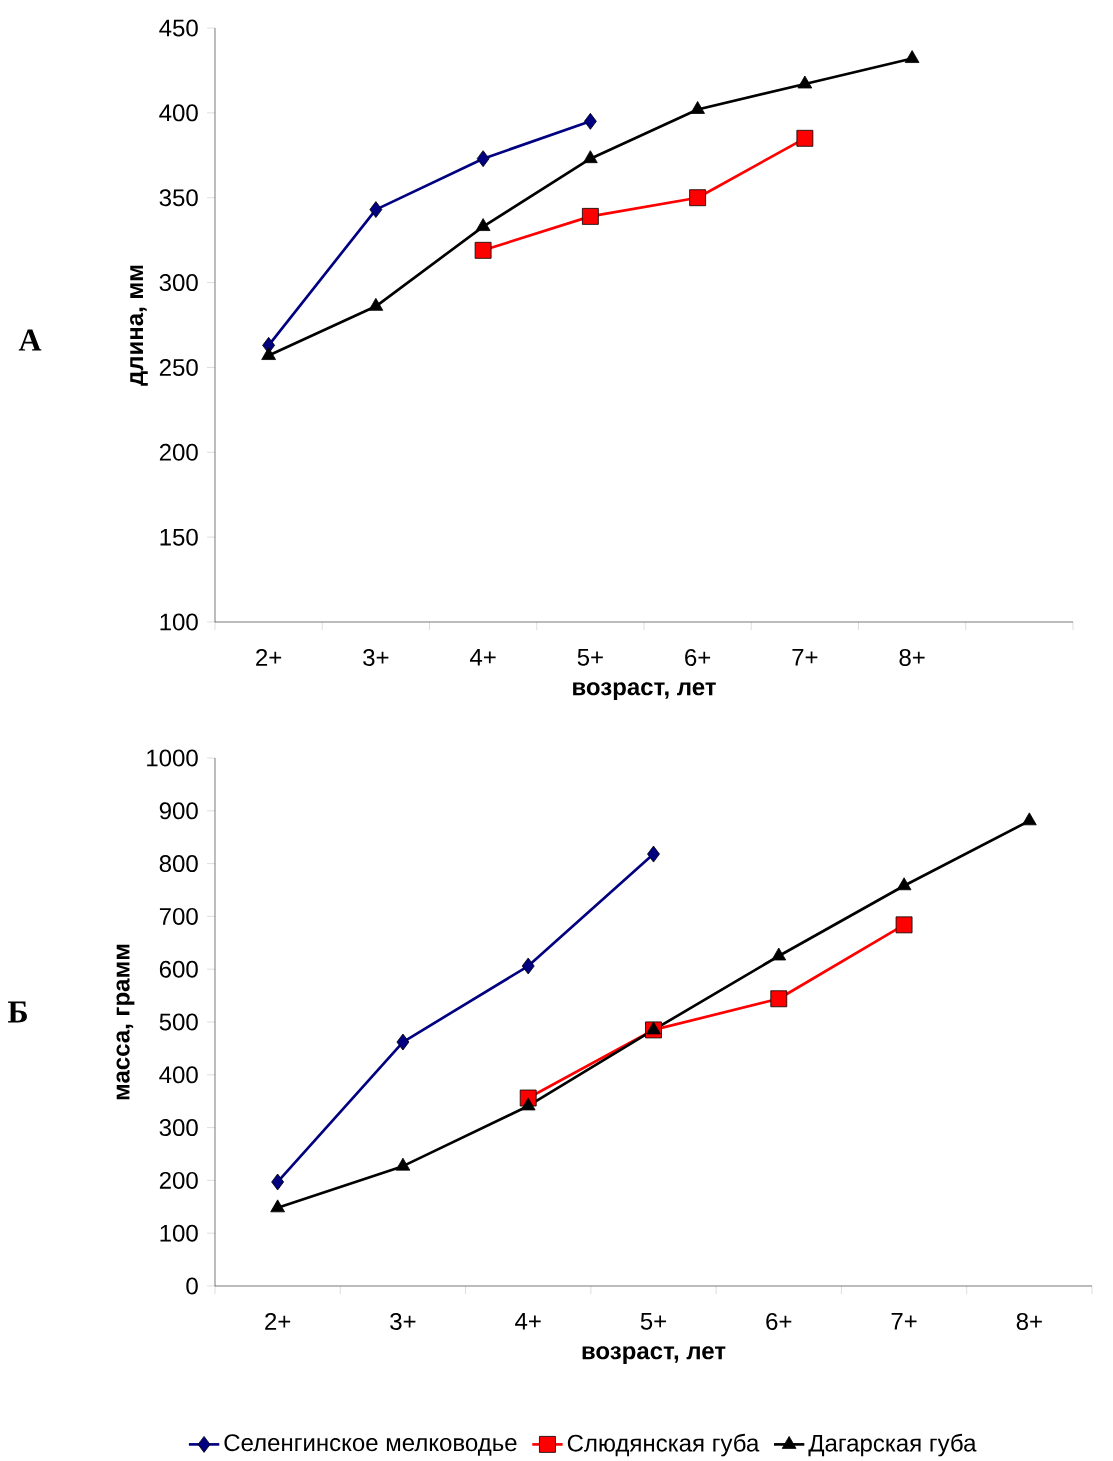 This screenshot has height=1461, width=1113. Describe the element at coordinates (125, 1022) in the screenshot. I see `y-axis-title: масса, грамм` at that location.